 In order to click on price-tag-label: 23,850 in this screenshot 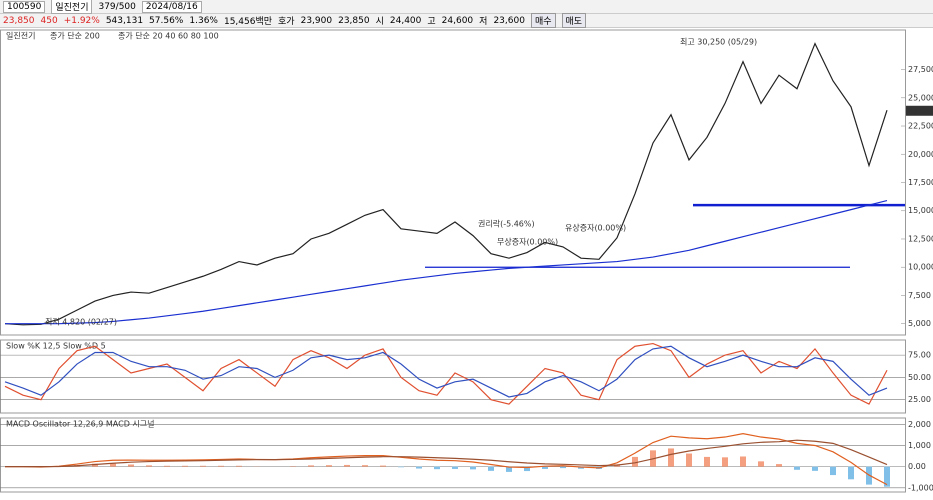, I will do `click(920, 110)`.